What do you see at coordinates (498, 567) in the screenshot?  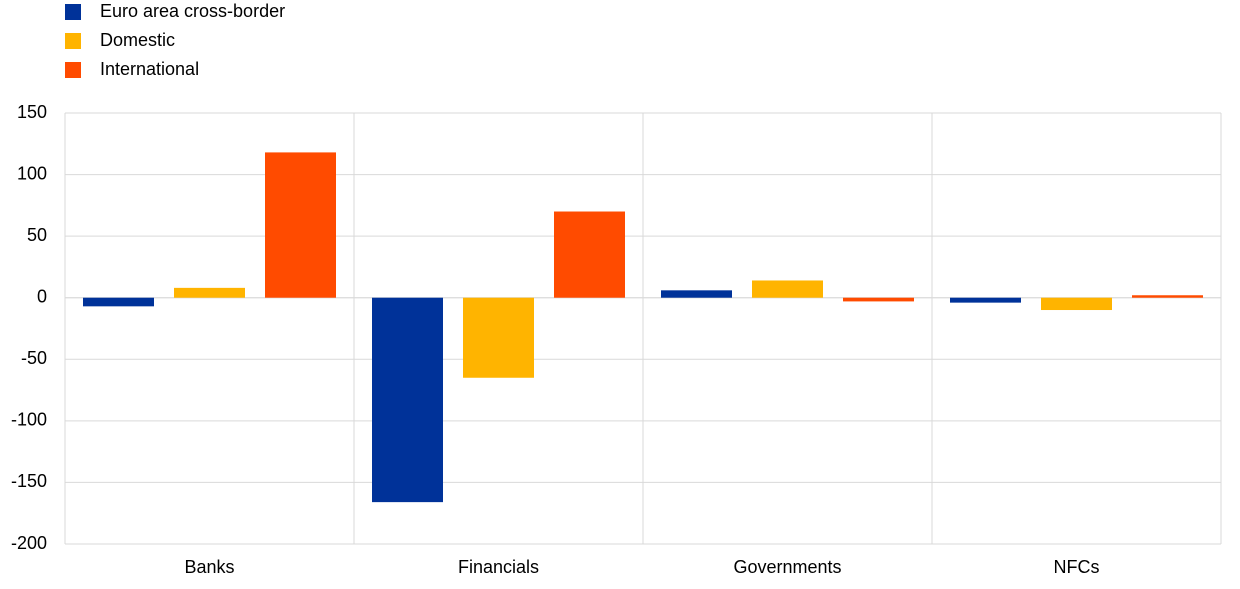 I see `x-tick-label: Financials` at bounding box center [498, 567].